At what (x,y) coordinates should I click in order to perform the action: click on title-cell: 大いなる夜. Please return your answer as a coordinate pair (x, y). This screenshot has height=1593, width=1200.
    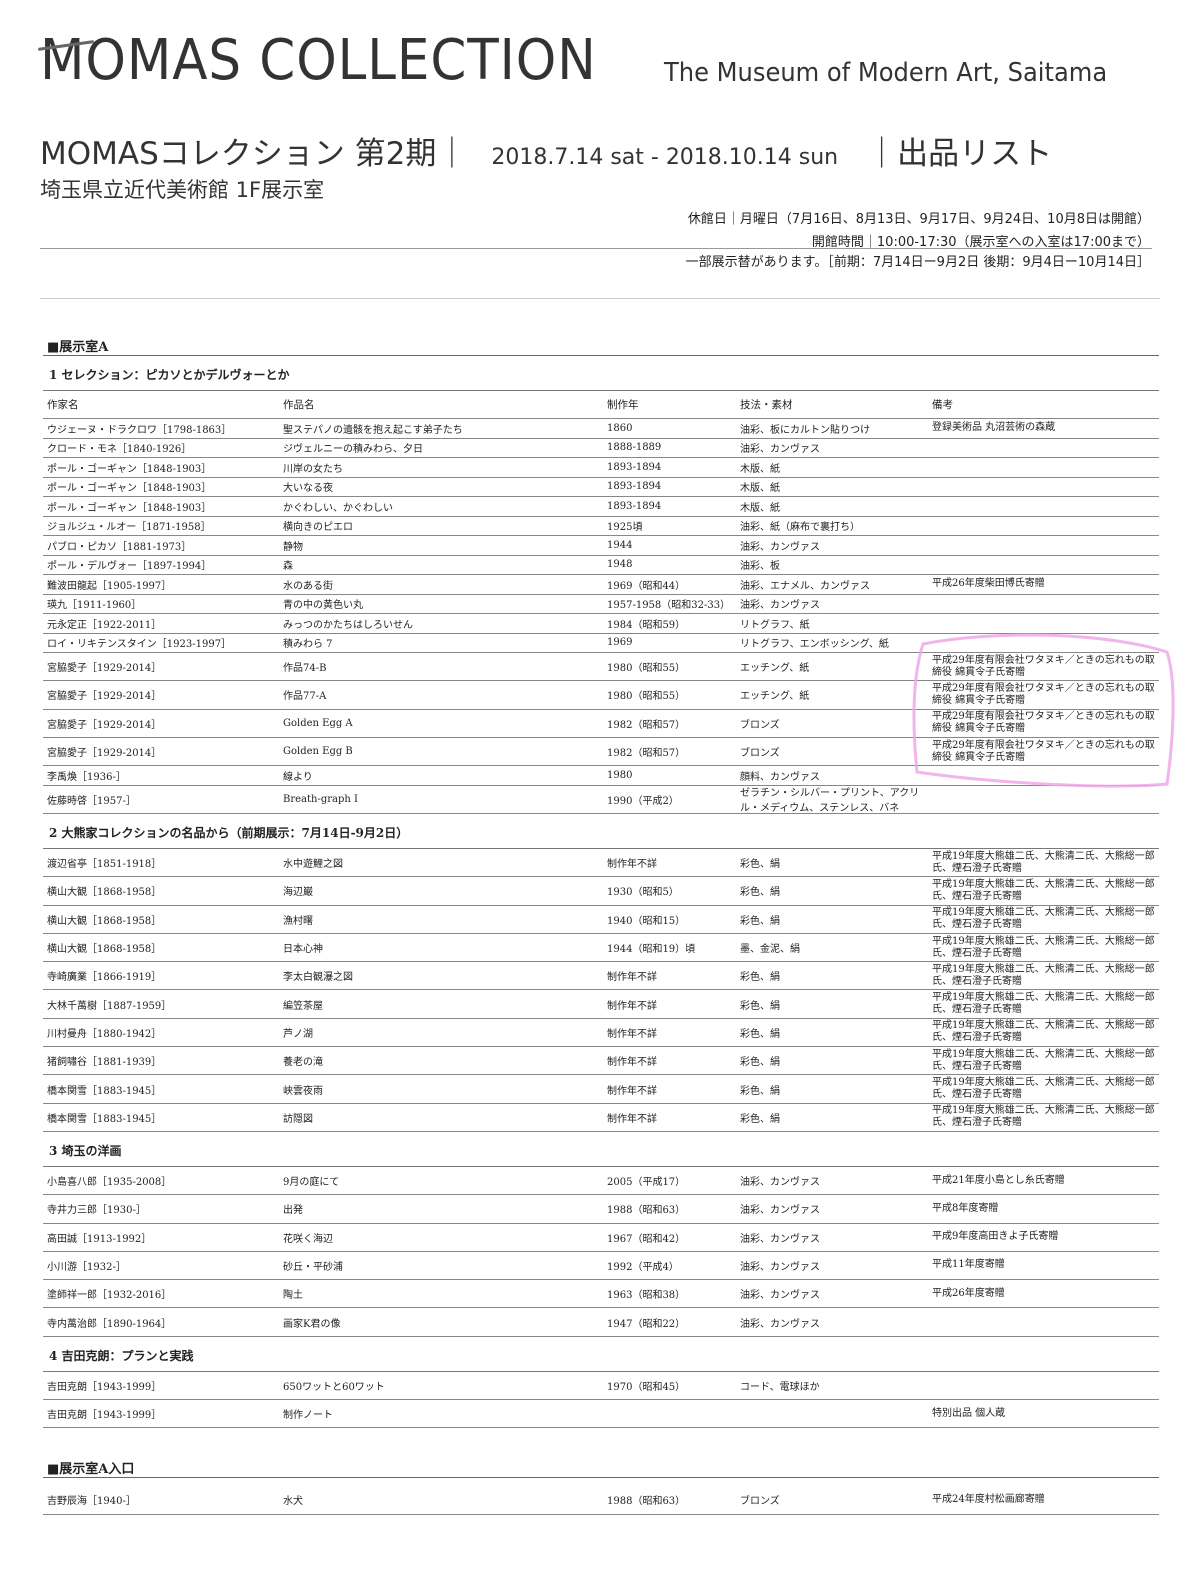
    Looking at the image, I should click on (308, 489).